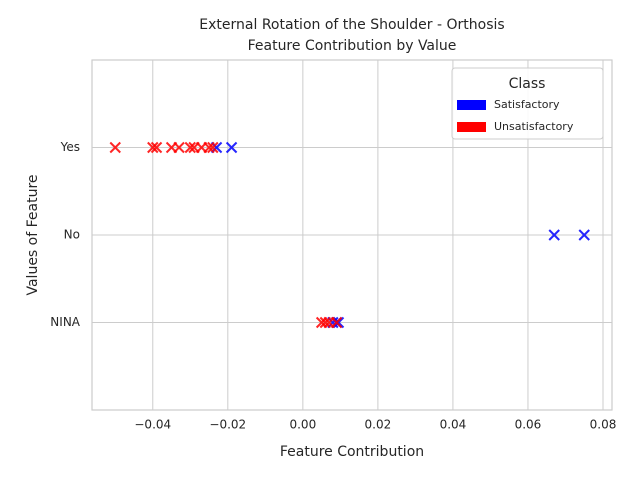  I want to click on x-tick-label: 0.02, so click(378, 425).